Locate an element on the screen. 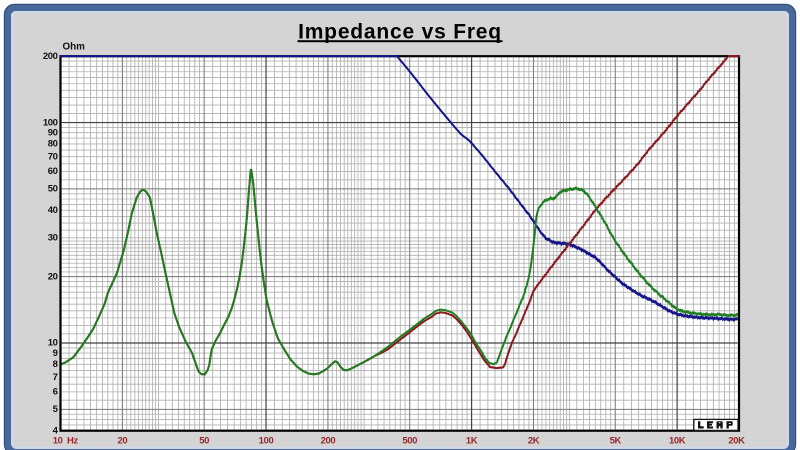 Image resolution: width=800 pixels, height=450 pixels. svg-text: 60 is located at coordinates (53, 171).